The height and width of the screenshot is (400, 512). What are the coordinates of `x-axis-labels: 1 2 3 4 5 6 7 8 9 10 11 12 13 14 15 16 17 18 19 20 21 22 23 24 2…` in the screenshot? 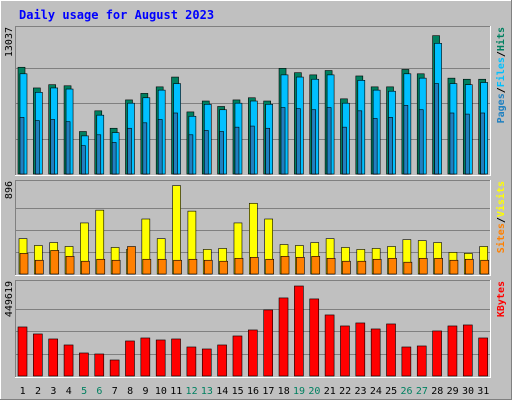 It's located at (255, 391).